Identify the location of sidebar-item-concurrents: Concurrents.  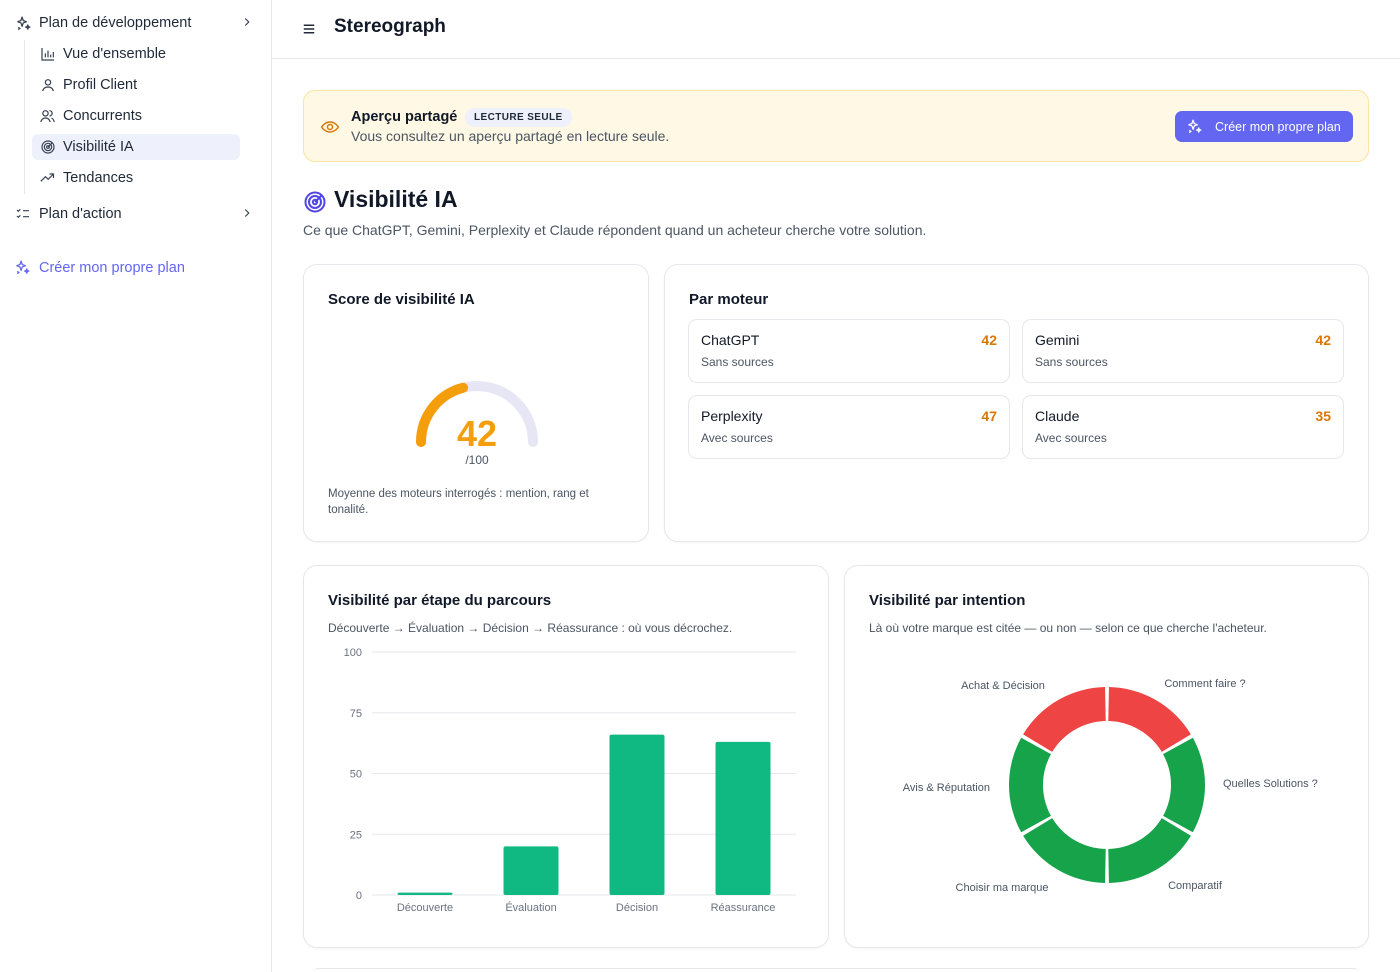
(136, 116).